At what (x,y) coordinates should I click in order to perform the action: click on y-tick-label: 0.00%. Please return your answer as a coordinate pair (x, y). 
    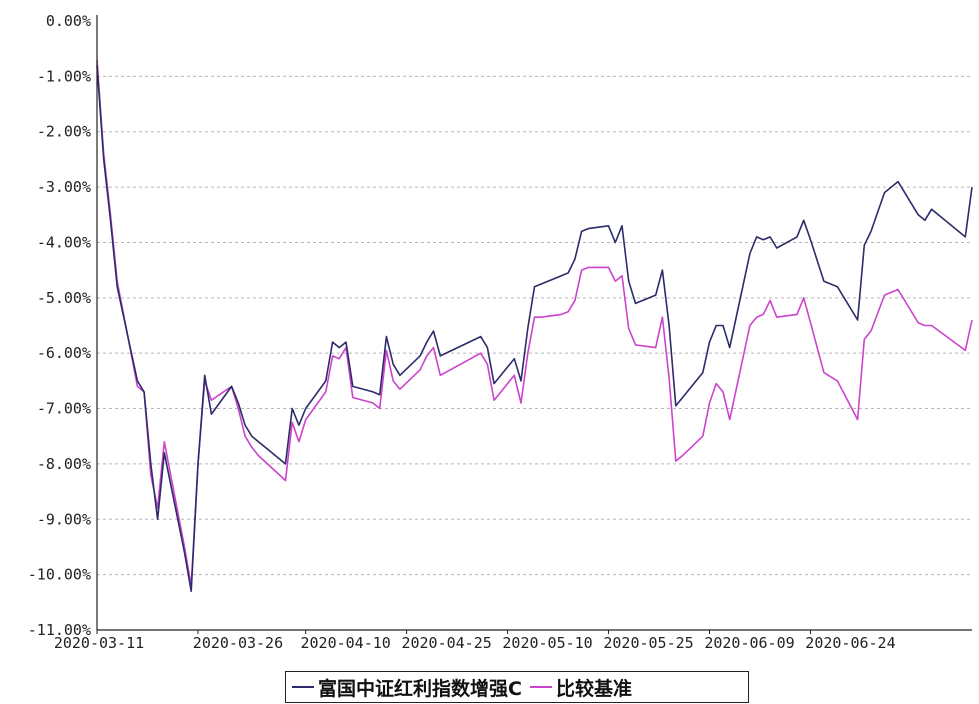
    Looking at the image, I should click on (68, 21).